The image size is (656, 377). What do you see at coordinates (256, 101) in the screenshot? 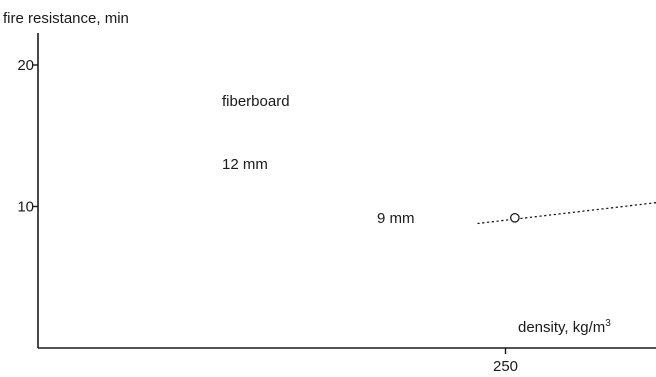
I see `fiberboard-annotation: fiberboard` at bounding box center [256, 101].